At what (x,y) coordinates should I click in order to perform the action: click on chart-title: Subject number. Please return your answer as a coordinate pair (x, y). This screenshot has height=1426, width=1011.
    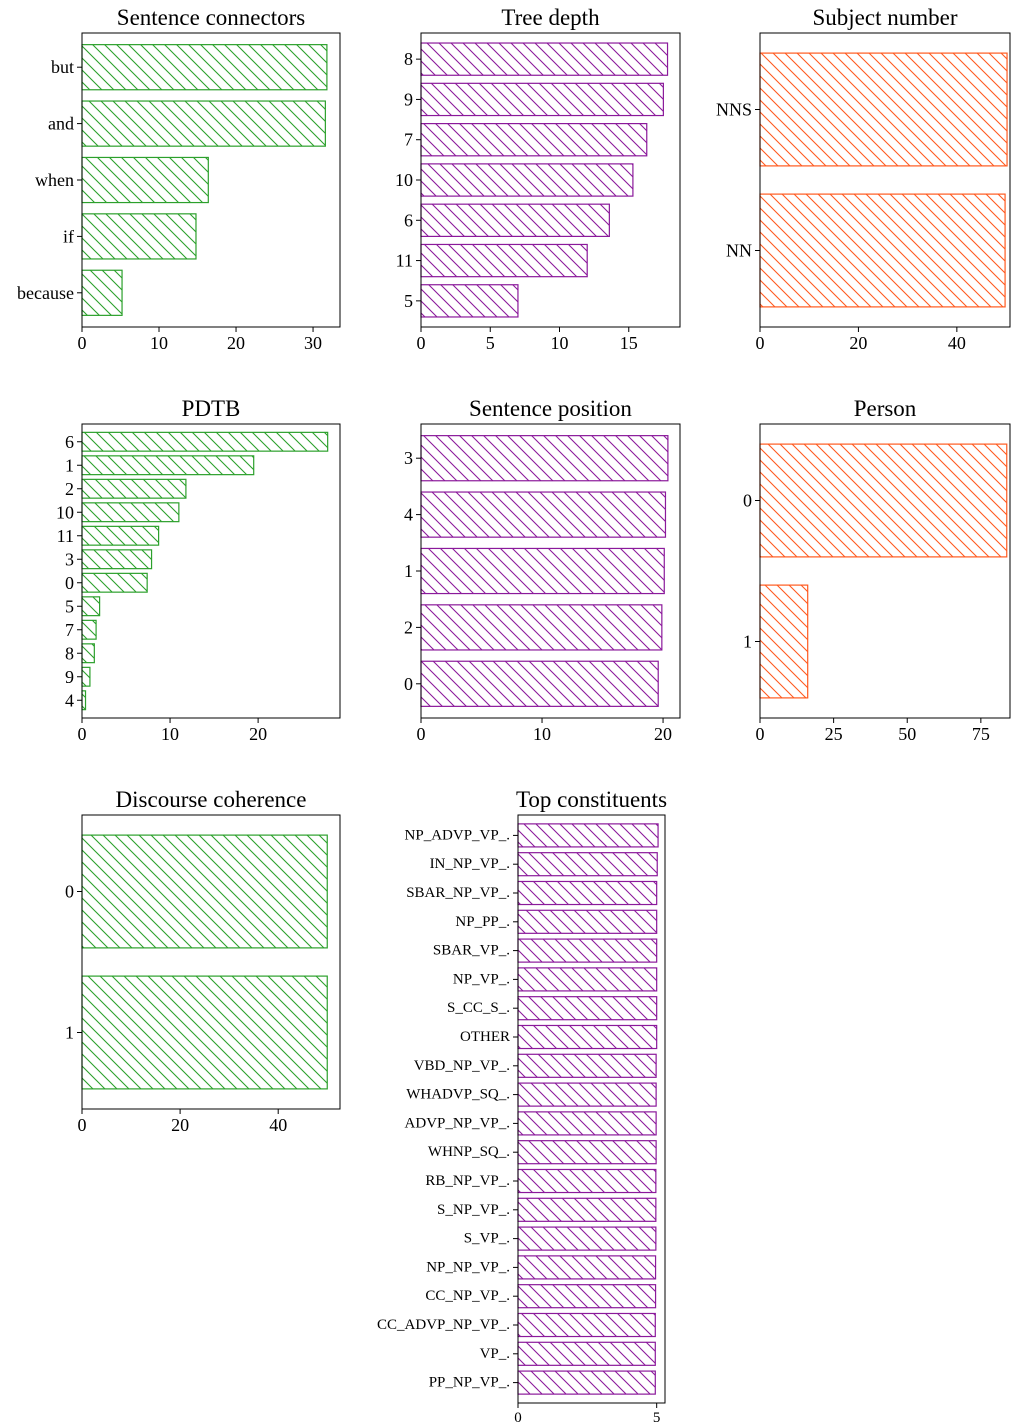
    Looking at the image, I should click on (885, 17).